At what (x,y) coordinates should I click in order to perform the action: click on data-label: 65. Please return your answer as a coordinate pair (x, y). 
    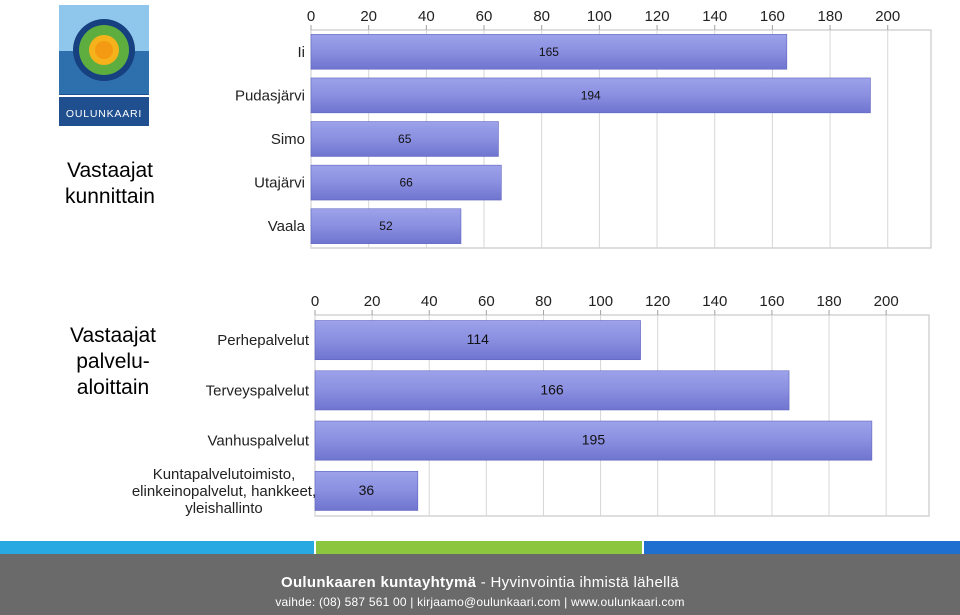
    Looking at the image, I should click on (405, 139).